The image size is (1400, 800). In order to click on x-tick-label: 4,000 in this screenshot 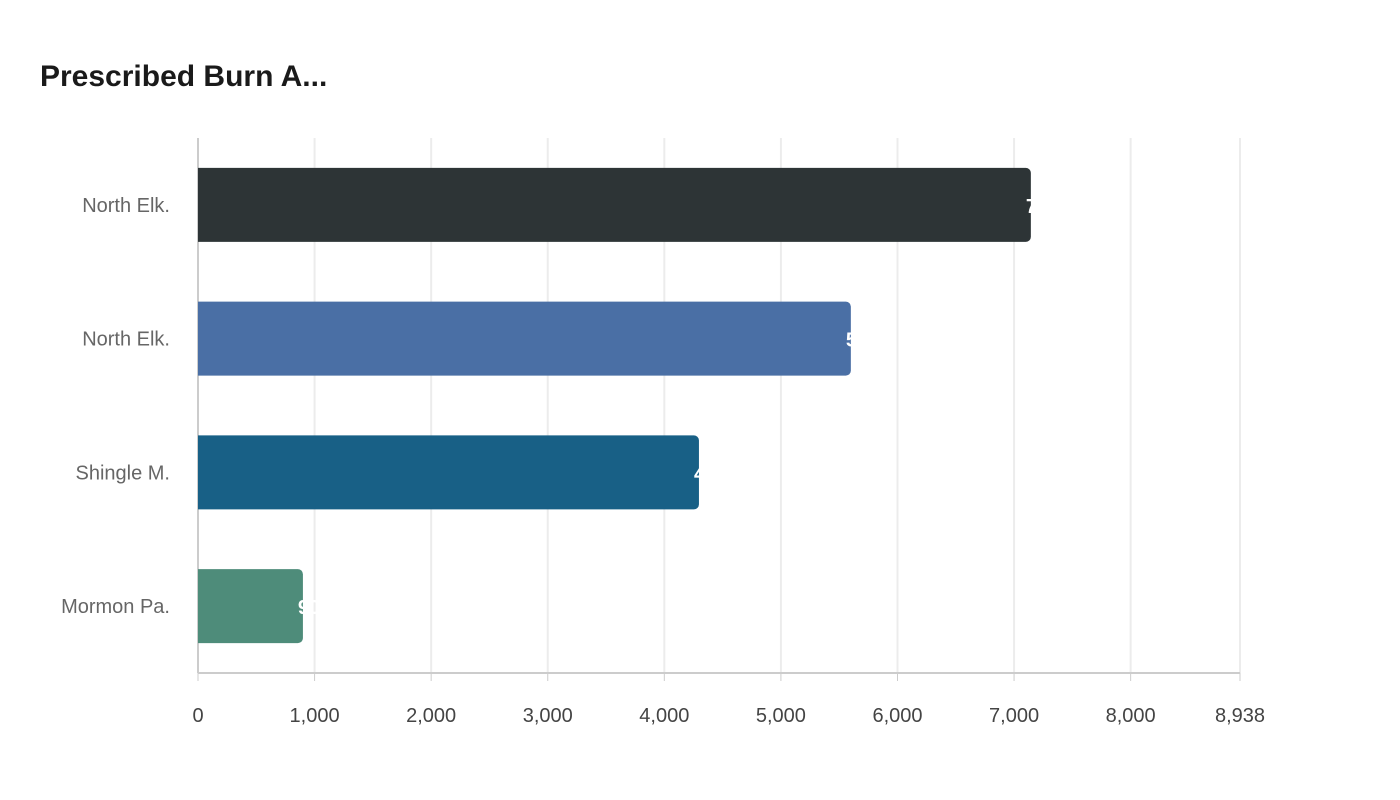, I will do `click(664, 716)`.